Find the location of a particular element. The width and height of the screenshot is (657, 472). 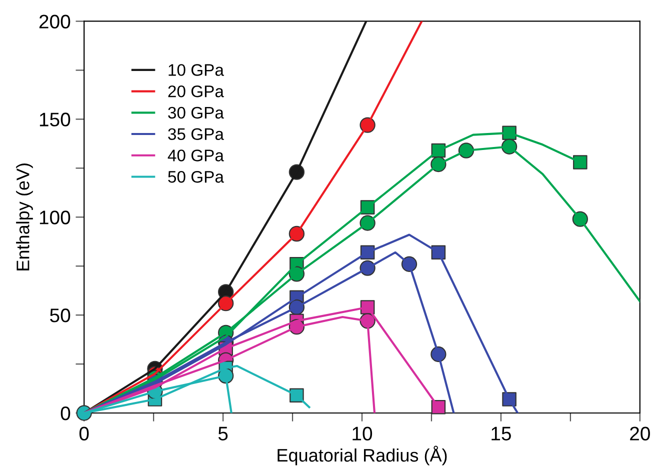

legend-label: 20 GPa is located at coordinates (196, 91).